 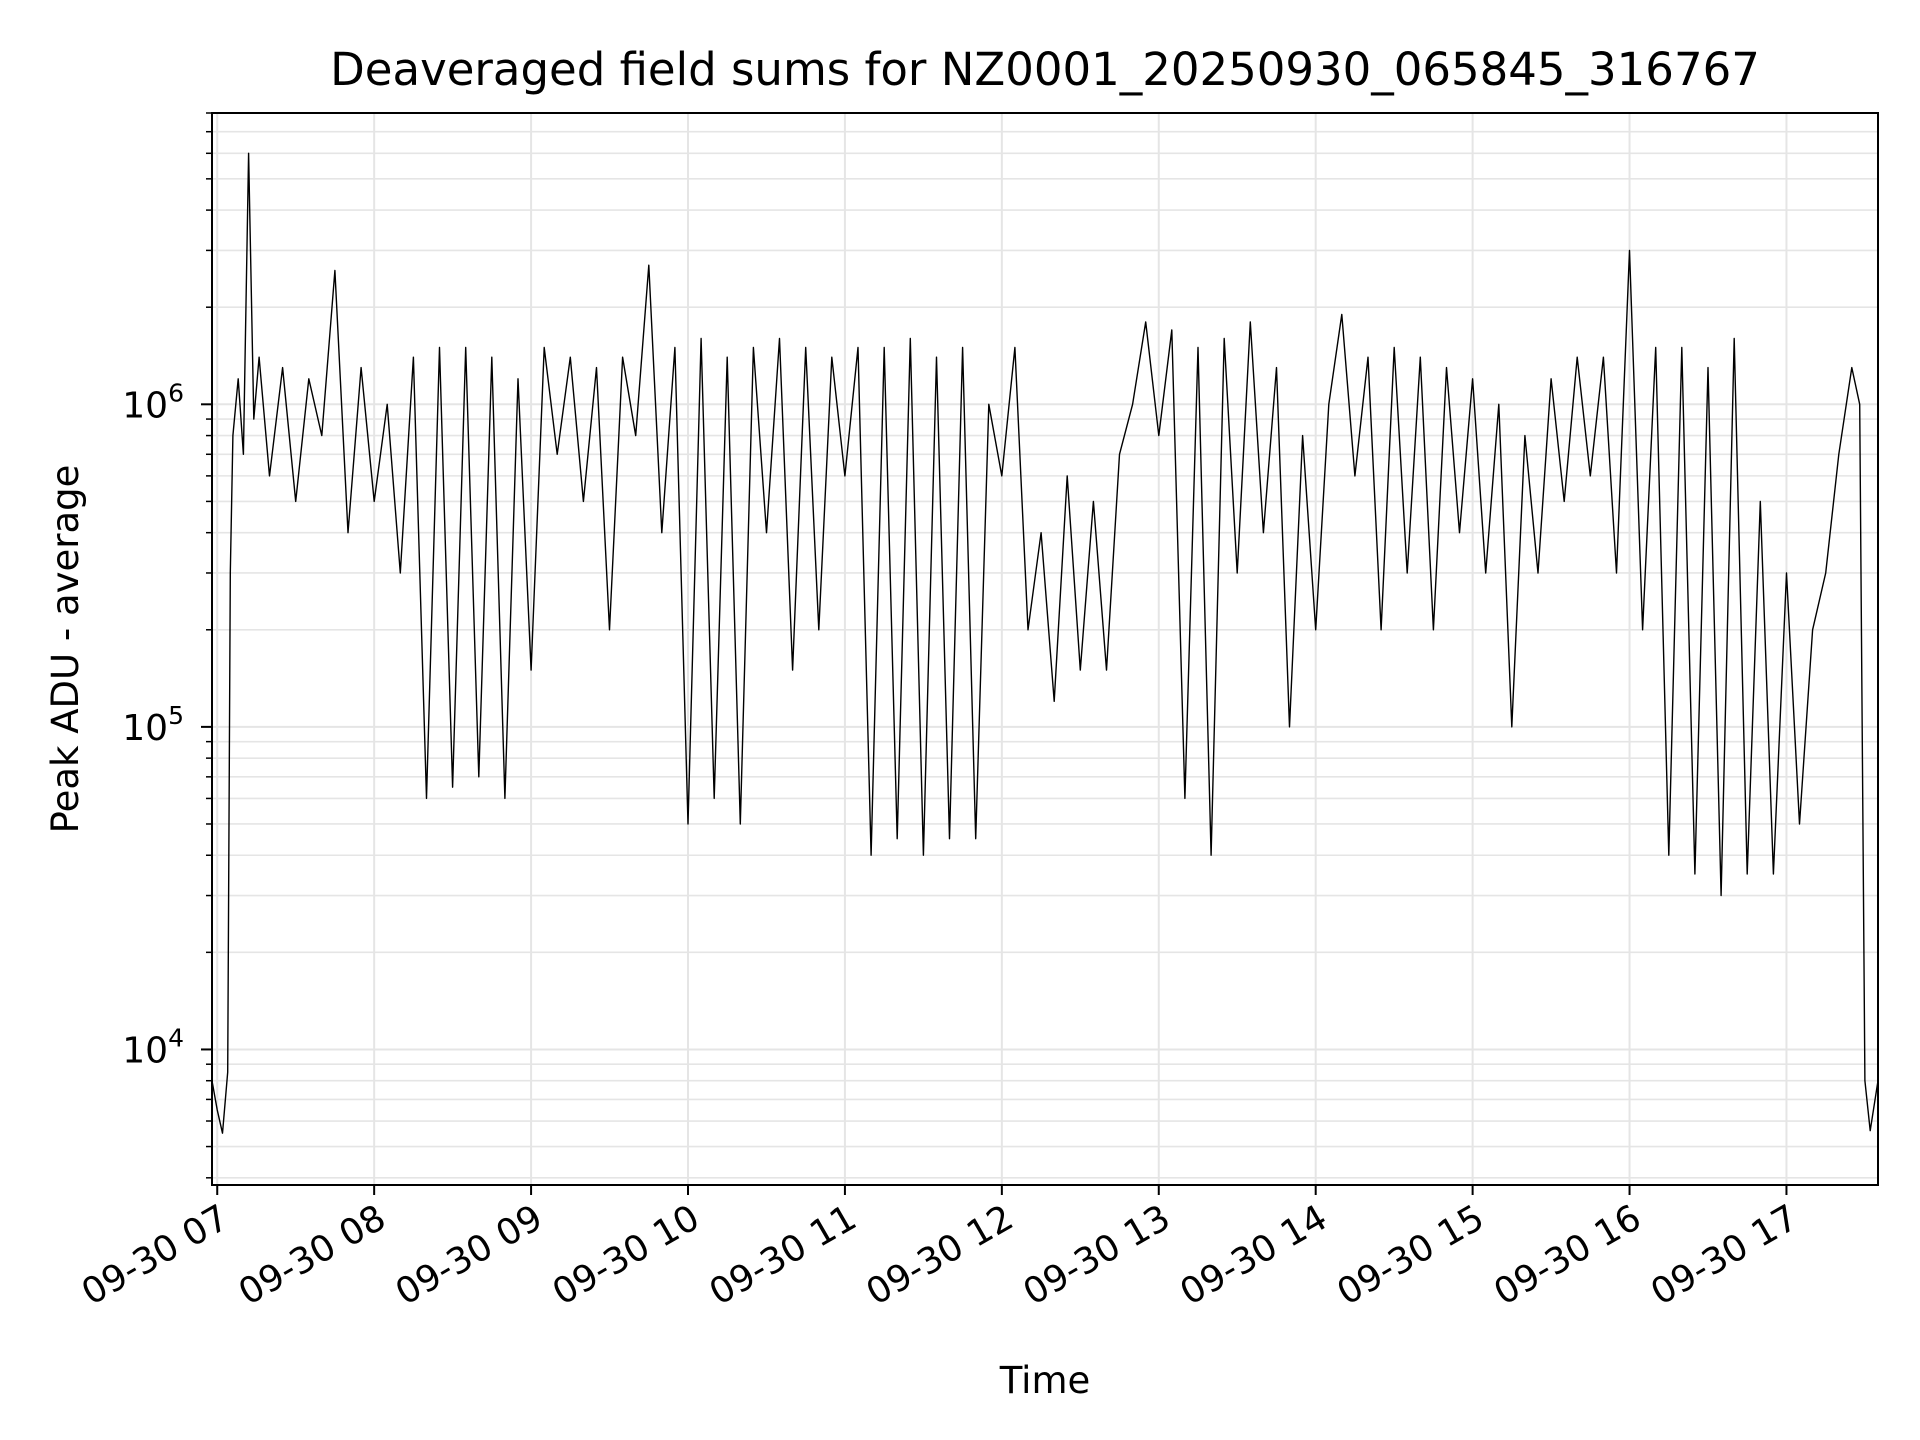 What do you see at coordinates (167, 645) in the screenshot?
I see `y-axis: 10⁴ 10⁵ 10⁶` at bounding box center [167, 645].